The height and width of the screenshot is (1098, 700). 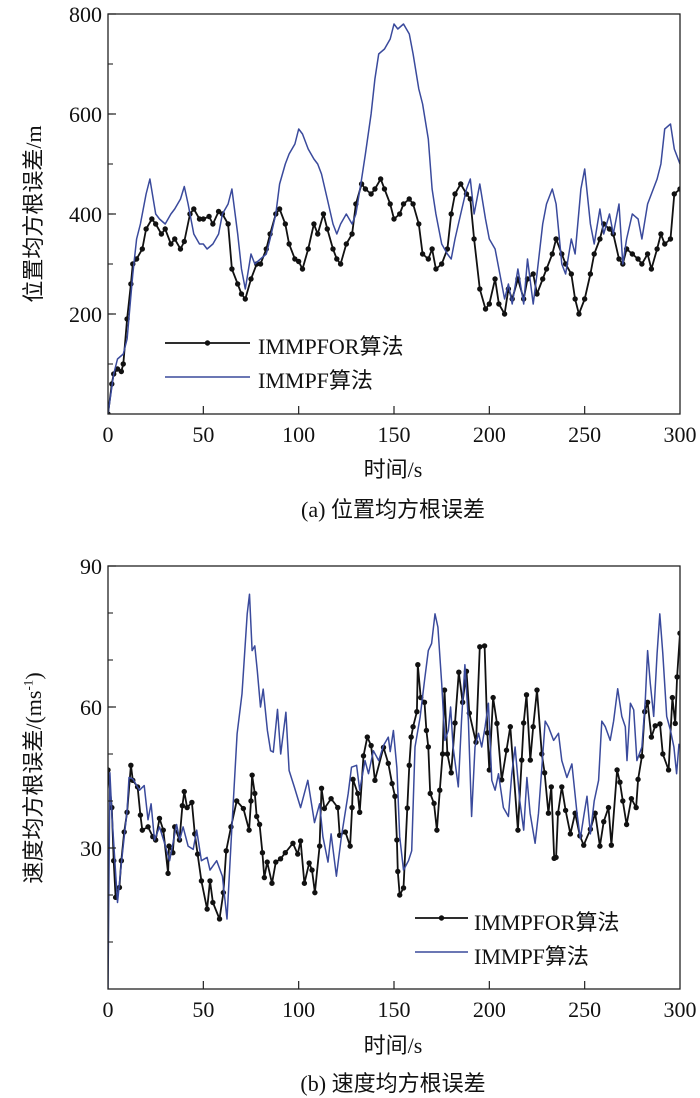 I want to click on caption-a: (a) 位置均方根误差, so click(x=393, y=509).